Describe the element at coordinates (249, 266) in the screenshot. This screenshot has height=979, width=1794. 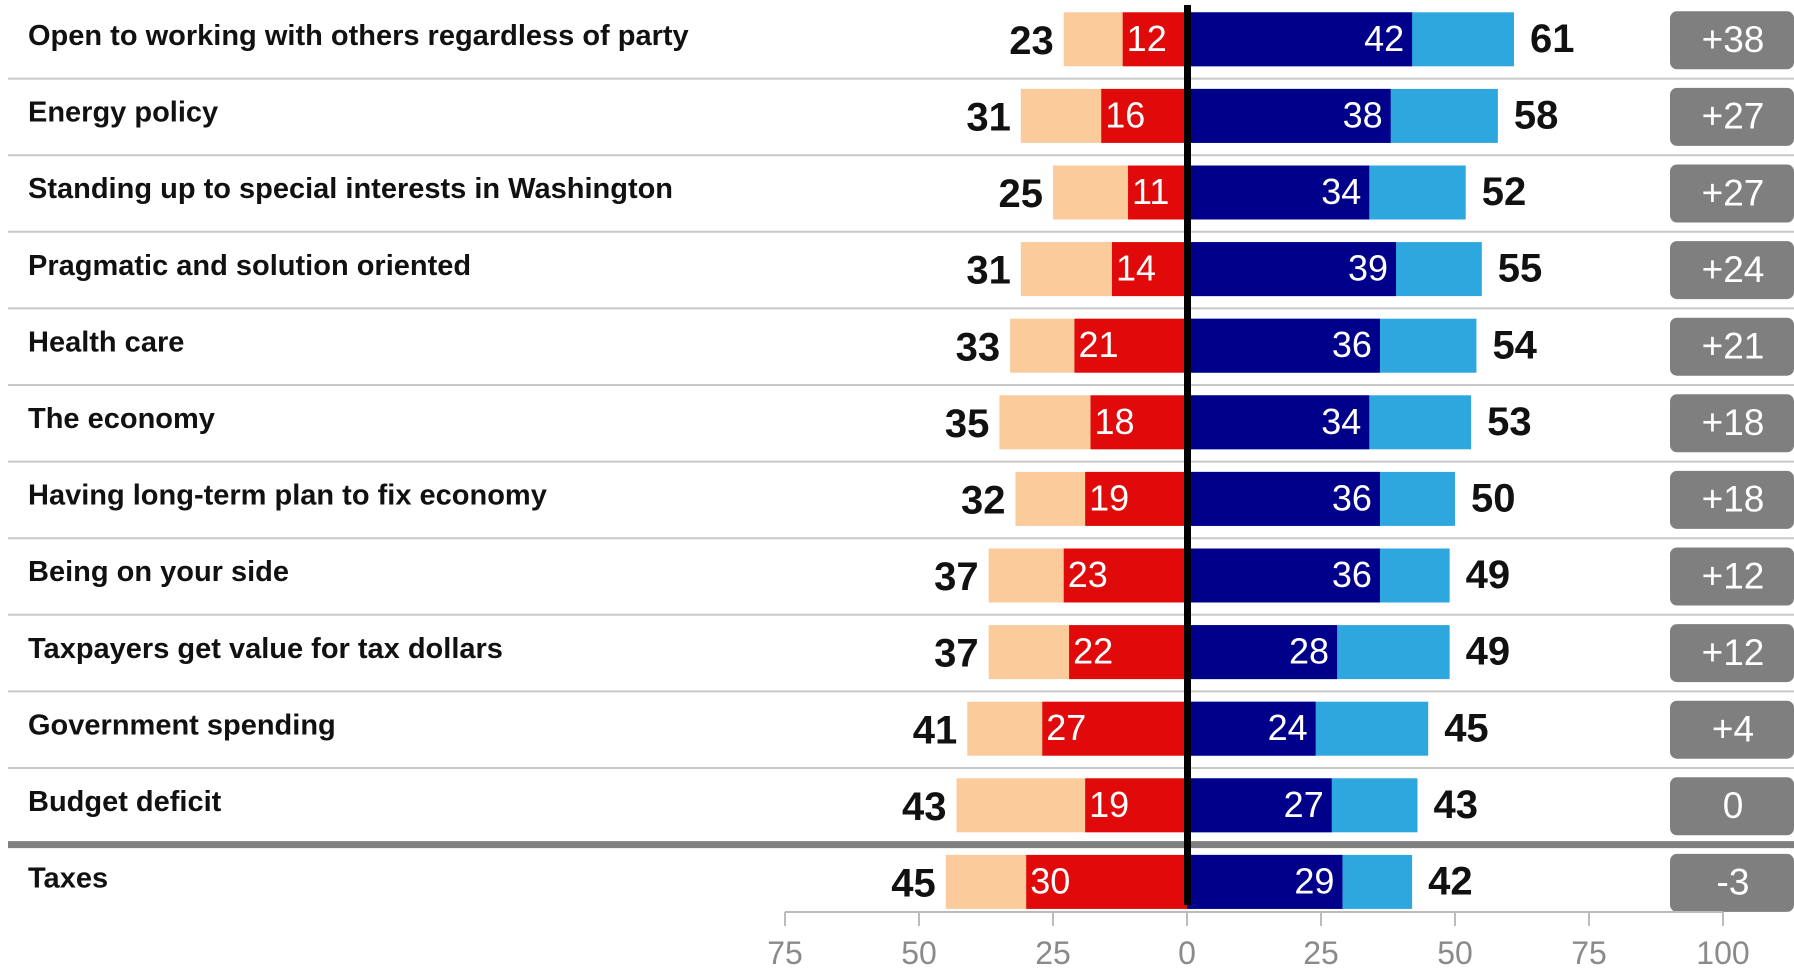
I see `category-label: Pragmatic and solution oriented` at that location.